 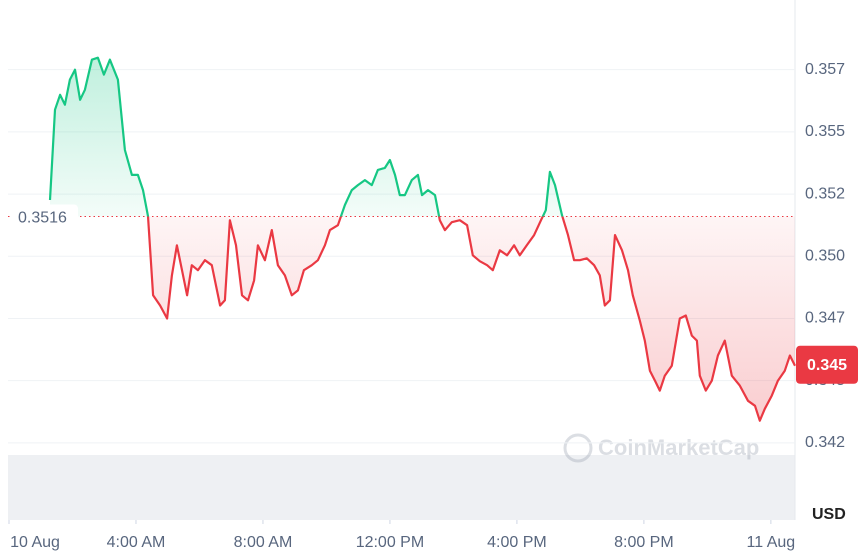 I want to click on x-tick-label: 4:00 PM, so click(x=517, y=542).